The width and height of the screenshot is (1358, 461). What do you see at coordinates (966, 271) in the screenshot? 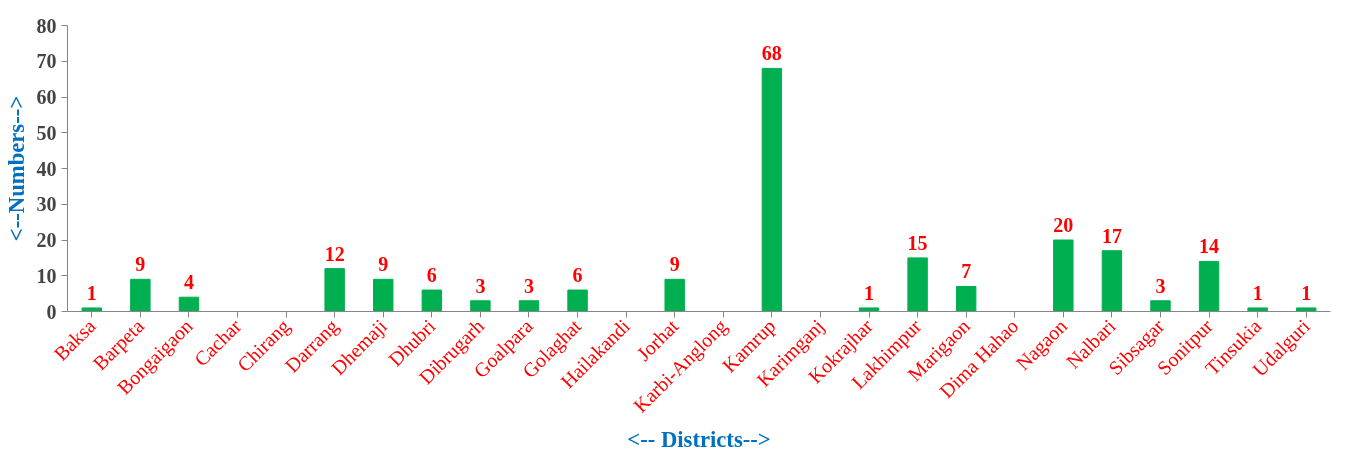
I see `data-label: 7` at bounding box center [966, 271].